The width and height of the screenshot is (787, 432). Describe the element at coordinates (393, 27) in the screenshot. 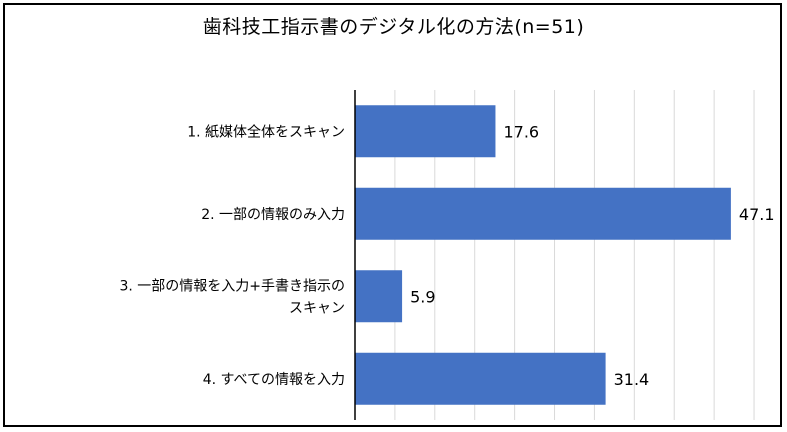

I see `chart-title: 歯科技工指示書のデジタル化の方法(n=51)` at that location.